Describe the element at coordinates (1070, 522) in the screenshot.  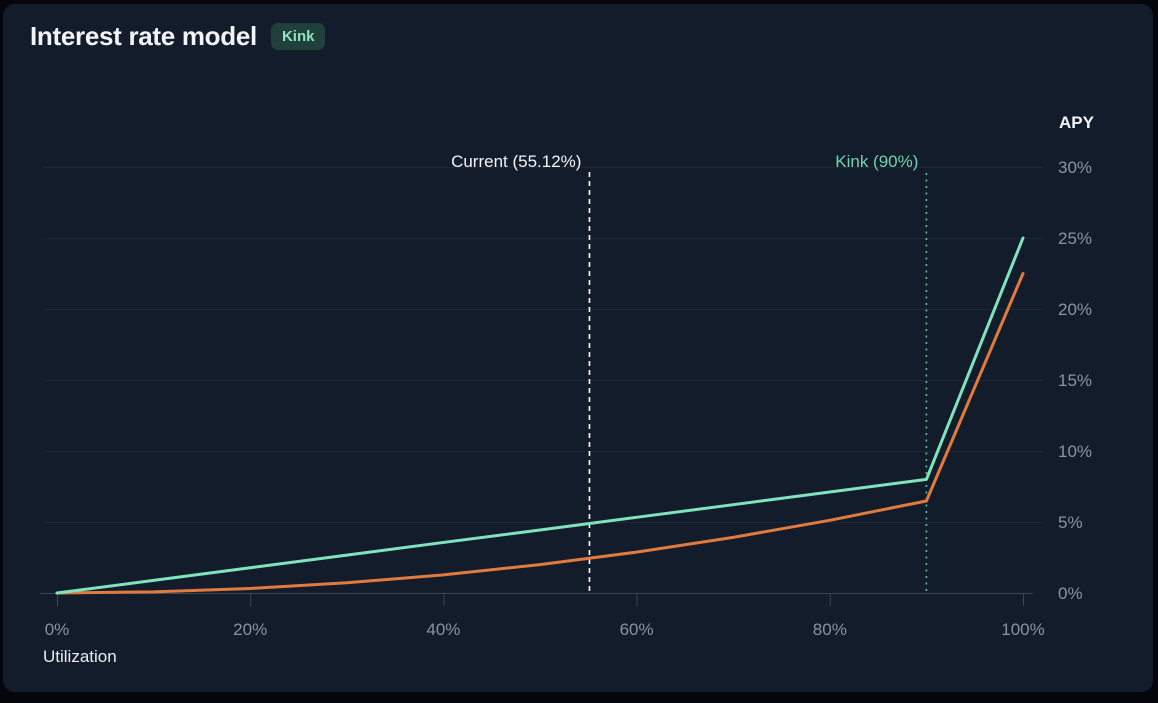
I see `y-tick-label: 5%` at that location.